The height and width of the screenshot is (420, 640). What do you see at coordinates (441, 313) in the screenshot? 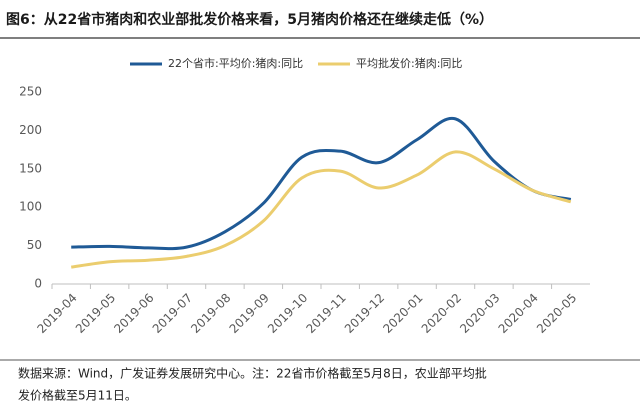
I see `x-tick-label: 2020-02` at bounding box center [441, 313].